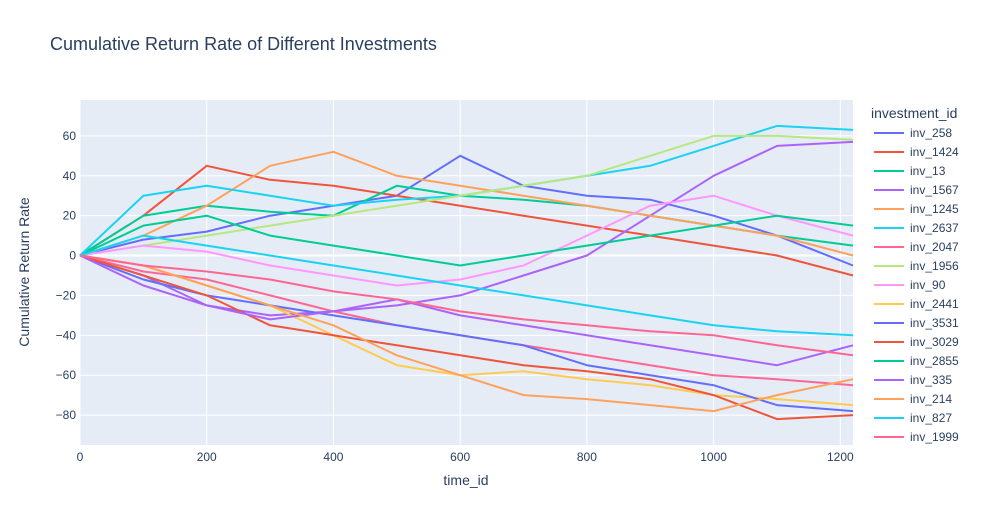 The width and height of the screenshot is (985, 530). I want to click on legend-item-inv_13: inv_13, so click(910, 171).